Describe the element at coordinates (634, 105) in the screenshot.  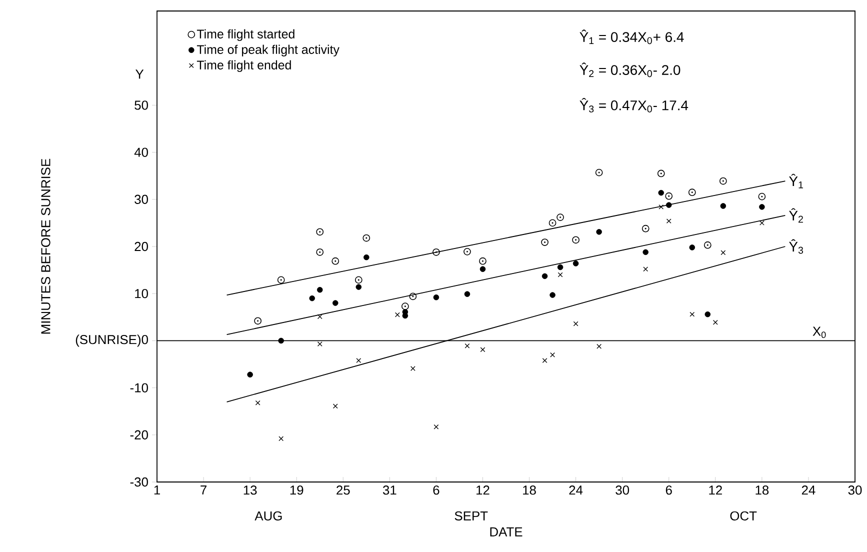
I see `annotation: Ŷ$_{3}$ = 0.47X$_{0}$- 17.4` at that location.